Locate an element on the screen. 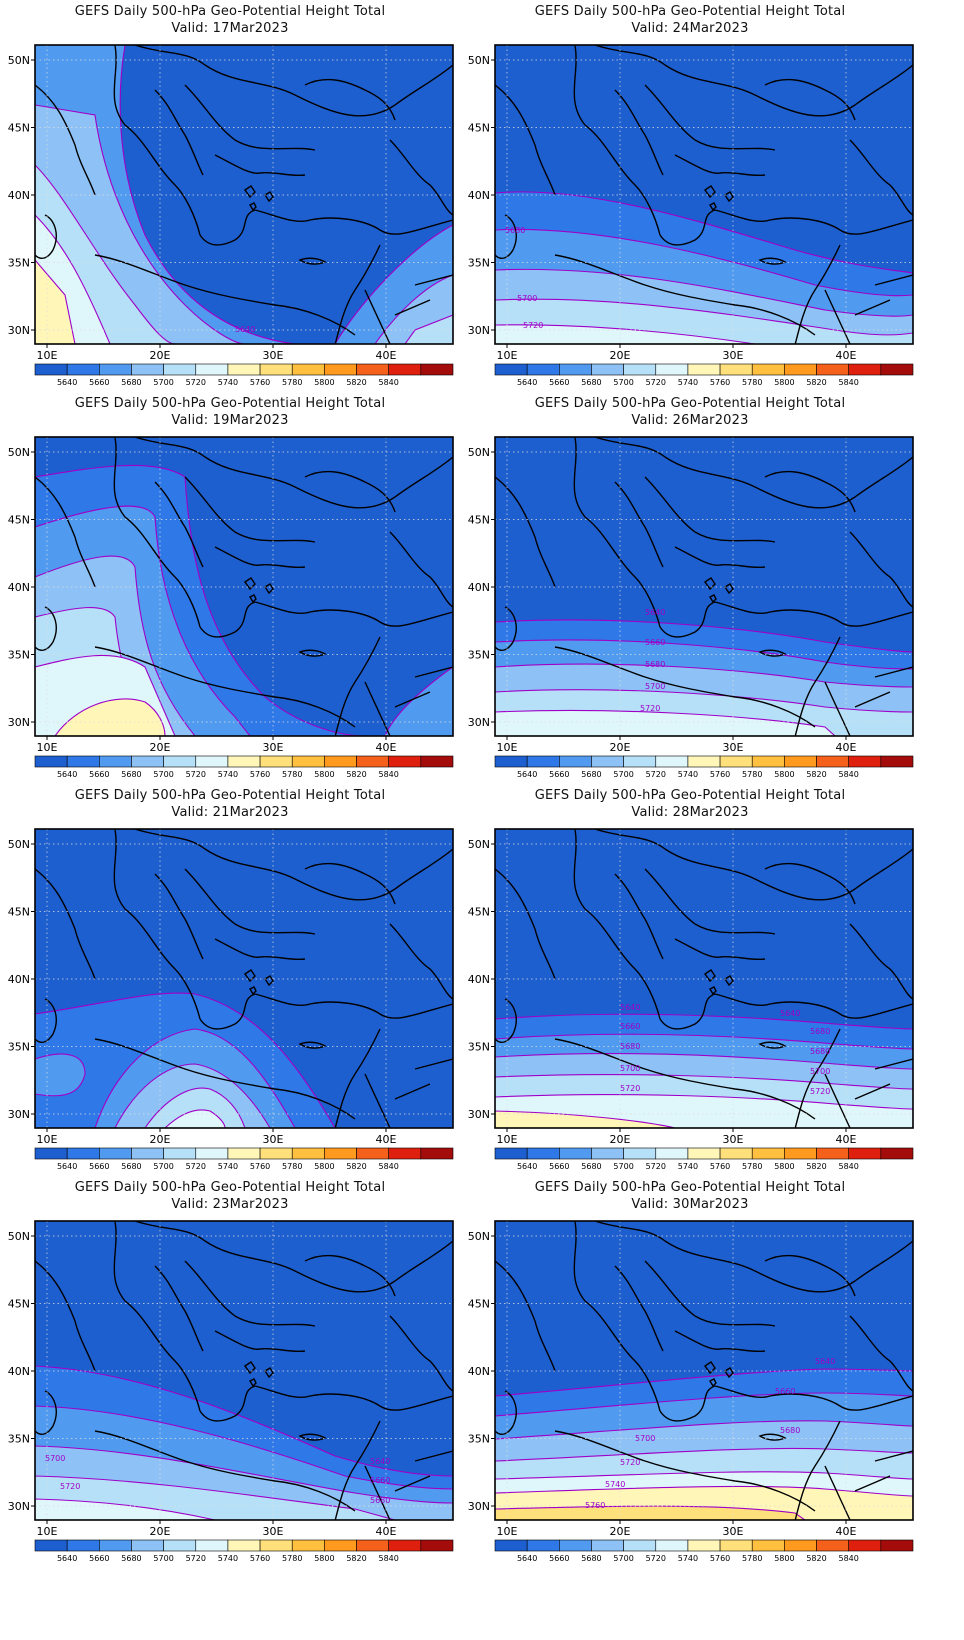 The image size is (964, 1640). y-tick-label: 30N is located at coordinates (19, 1506).